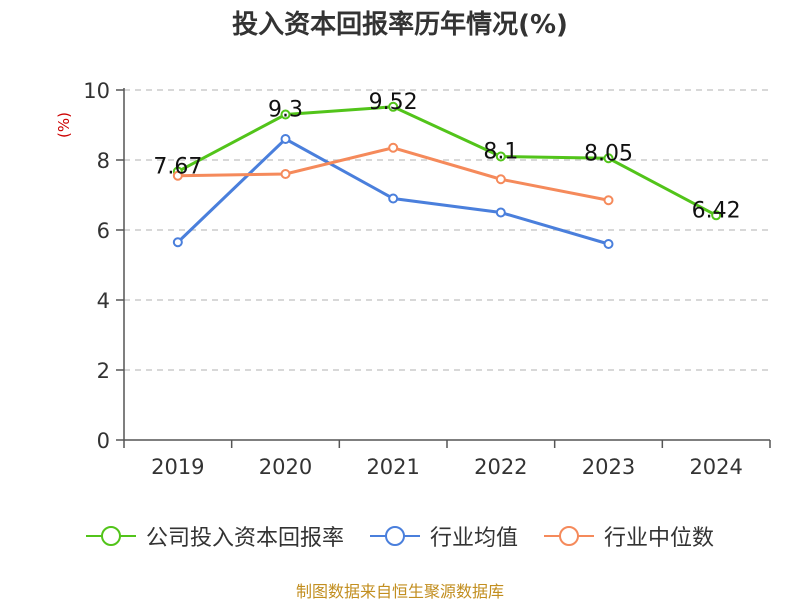 The image size is (800, 602). What do you see at coordinates (399, 591) in the screenshot?
I see `data-source-note: 制图数据来自恒生聚源数据库` at bounding box center [399, 591].